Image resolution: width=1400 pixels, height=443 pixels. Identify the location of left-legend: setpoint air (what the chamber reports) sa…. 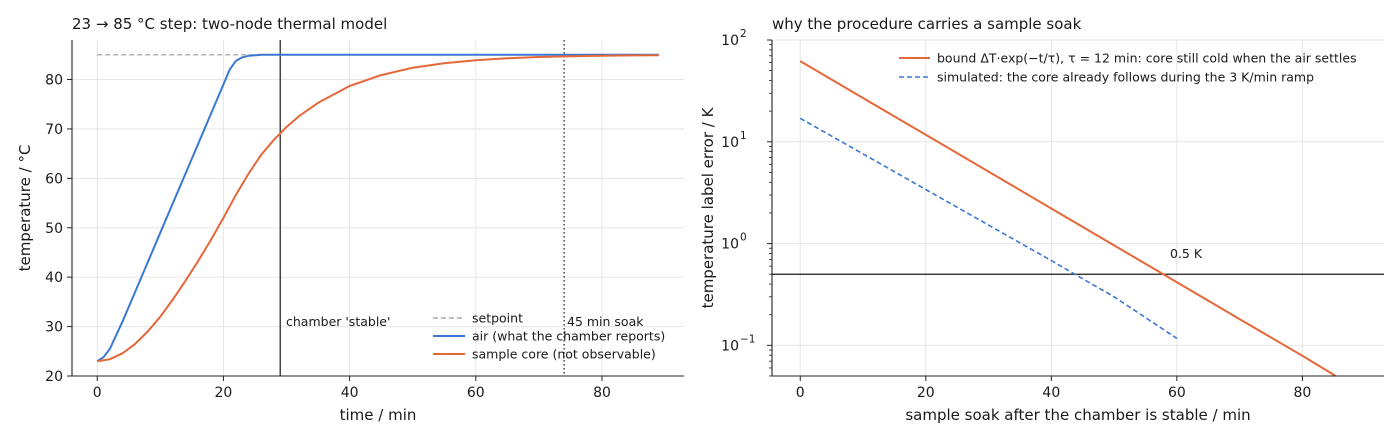
(549, 336).